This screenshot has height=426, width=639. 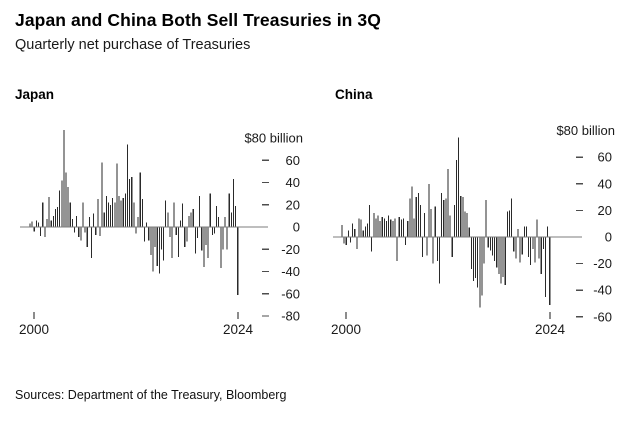 What do you see at coordinates (605, 210) in the screenshot?
I see `y-tick-label: 20` at bounding box center [605, 210].